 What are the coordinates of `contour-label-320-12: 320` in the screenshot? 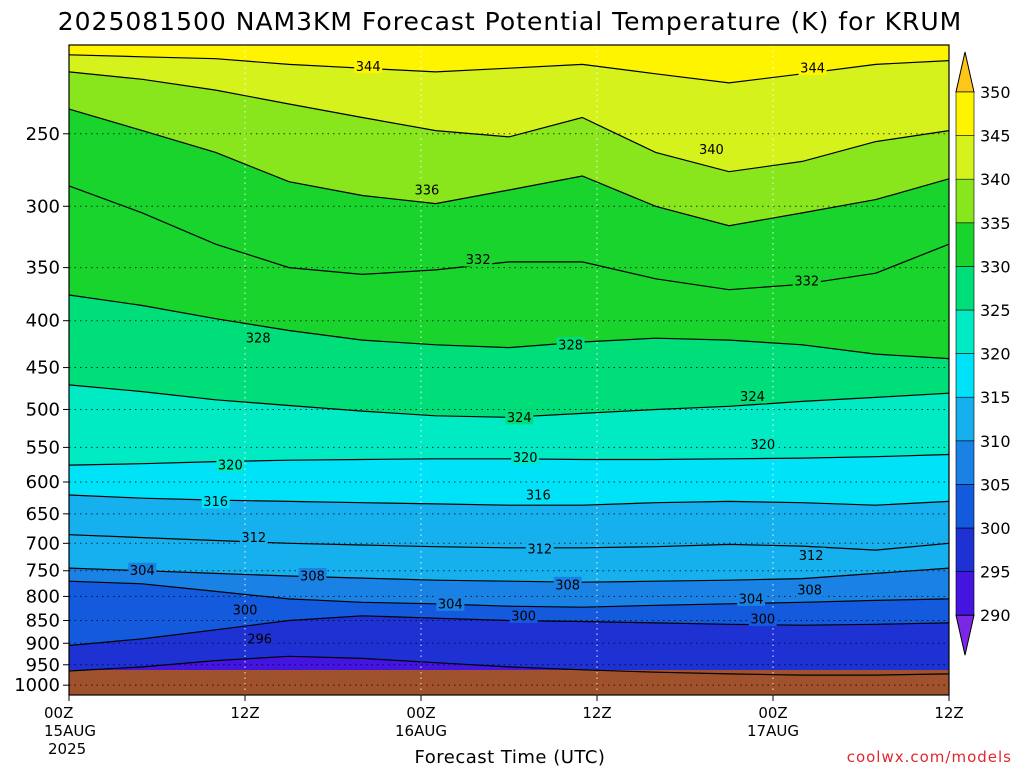 It's located at (230, 465).